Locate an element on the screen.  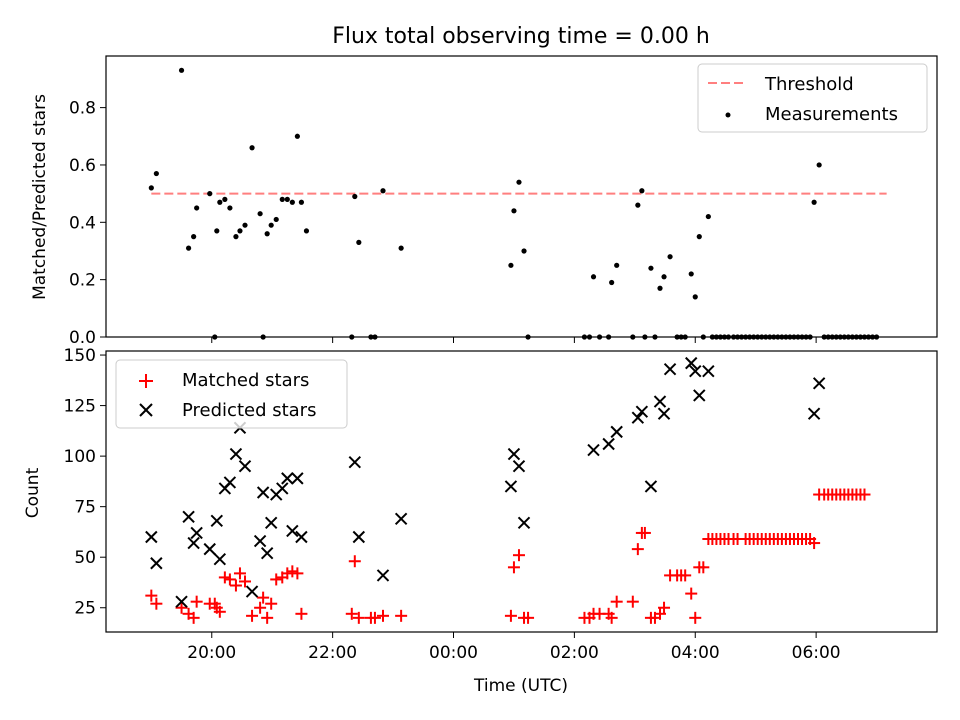
ratio-legend: Threshold Measurements is located at coordinates (812, 98).